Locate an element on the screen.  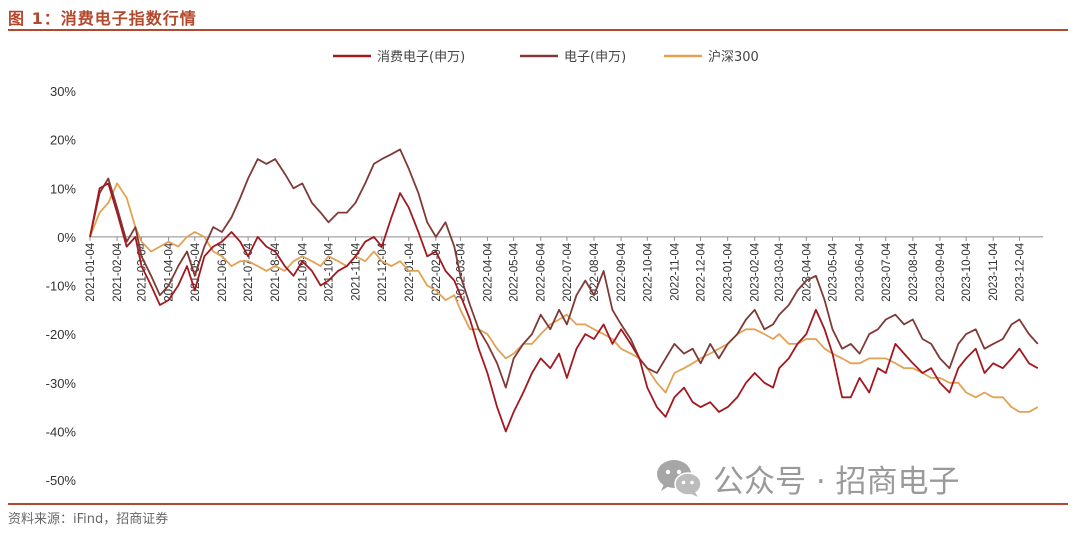
chart-legend: 消费电子(申万) 电子(申万) 沪深300 is located at coordinates (546, 57).